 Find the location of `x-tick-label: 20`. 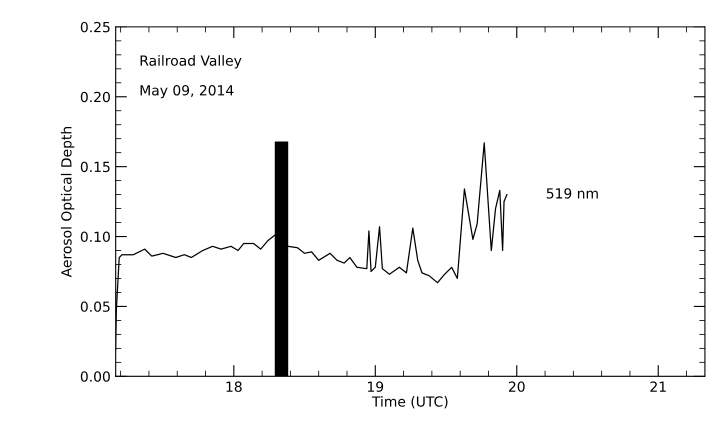

x-tick-label: 20 is located at coordinates (516, 386).